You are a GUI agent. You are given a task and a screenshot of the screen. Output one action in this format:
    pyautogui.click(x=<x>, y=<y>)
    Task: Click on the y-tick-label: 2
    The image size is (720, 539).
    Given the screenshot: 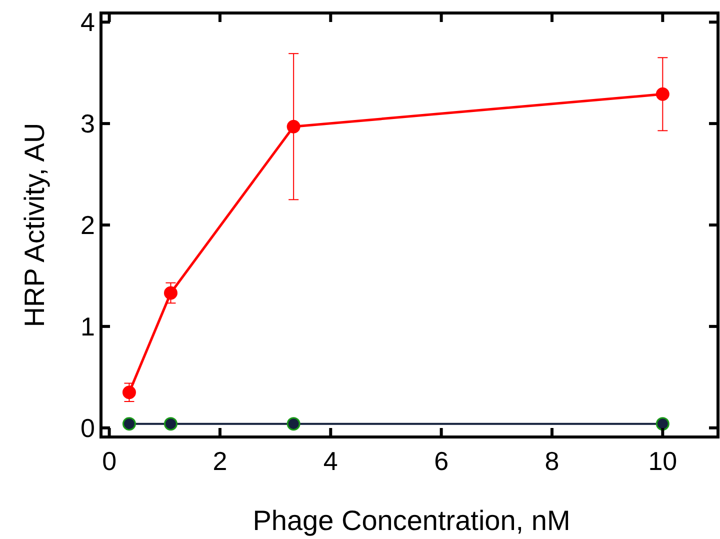 What is the action you would take?
    pyautogui.click(x=87, y=225)
    